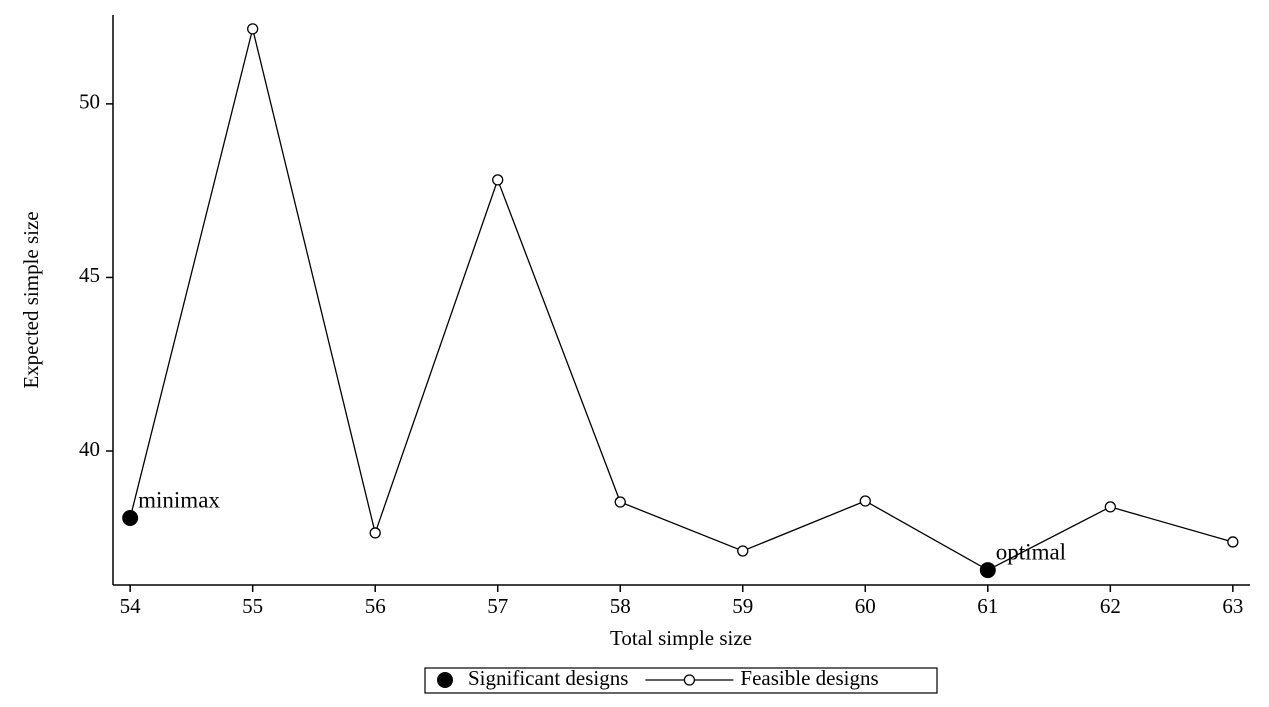  I want to click on y-tick-label: 45, so click(89, 275).